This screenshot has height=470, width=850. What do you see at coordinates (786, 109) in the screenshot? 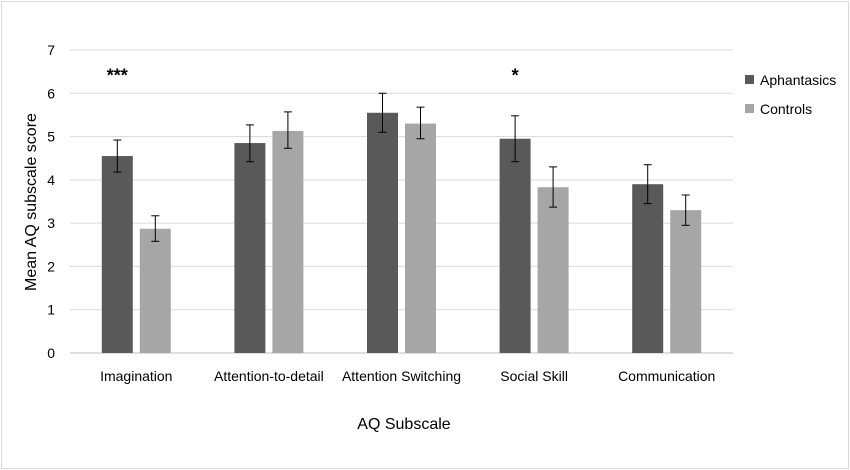
I see `legend-label: Controls` at bounding box center [786, 109].